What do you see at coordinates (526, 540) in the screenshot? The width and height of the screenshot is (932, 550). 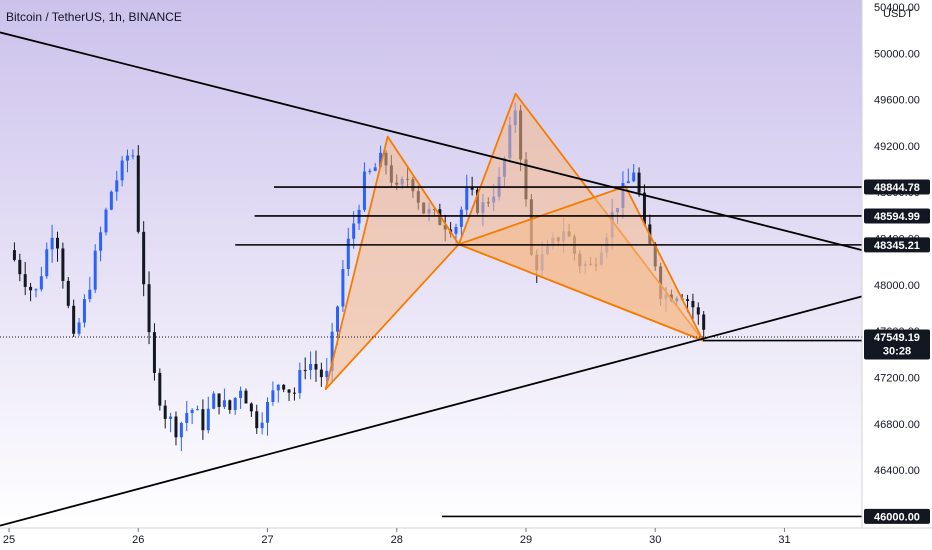 I see `x-tick-label: 29` at bounding box center [526, 540].